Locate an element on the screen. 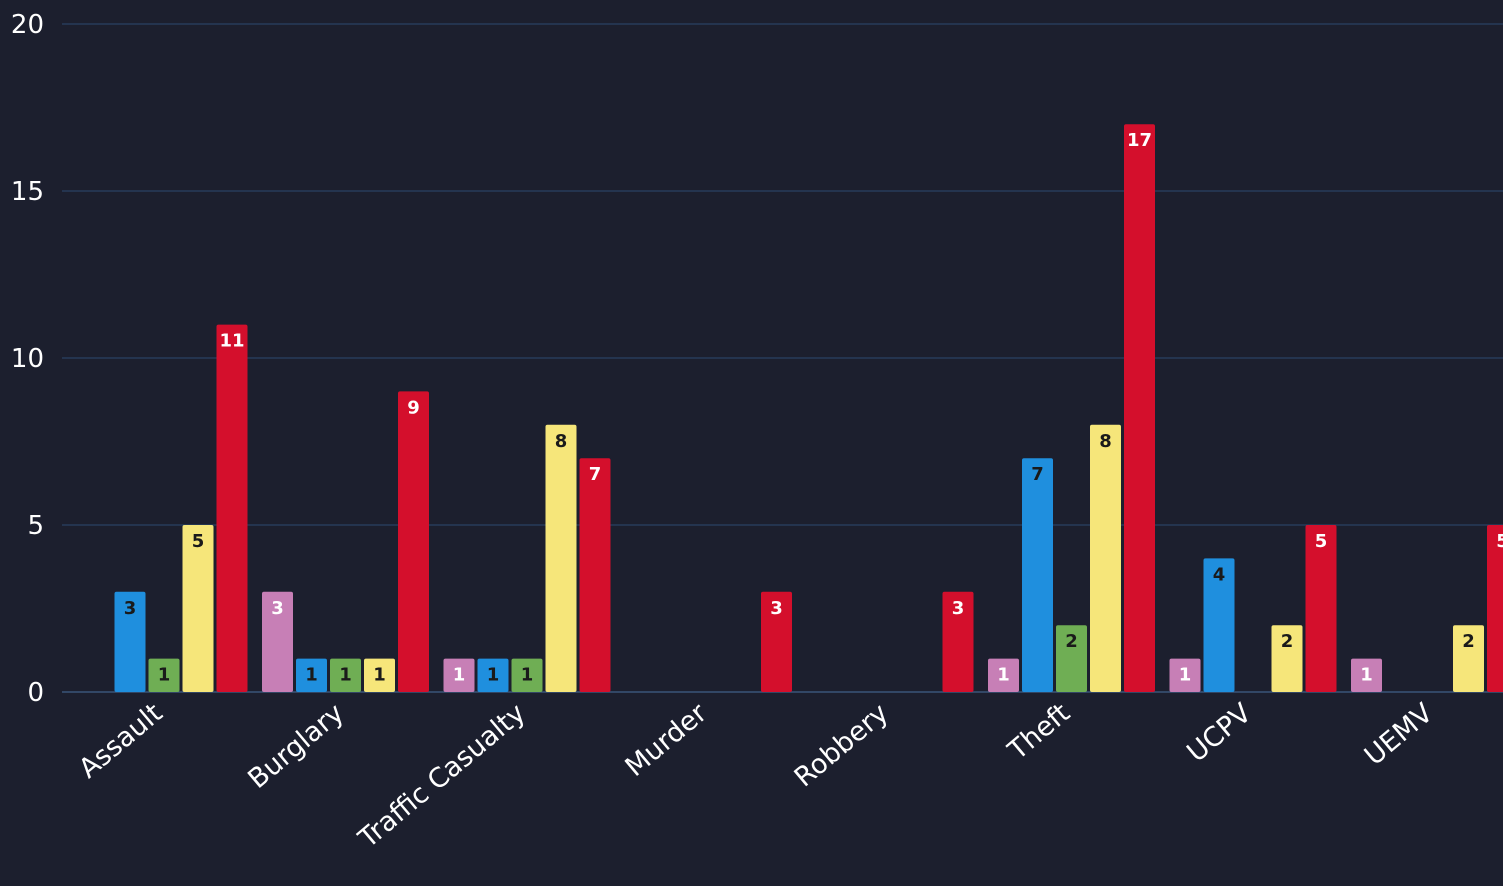  y-tick-label: 0 is located at coordinates (35, 693).